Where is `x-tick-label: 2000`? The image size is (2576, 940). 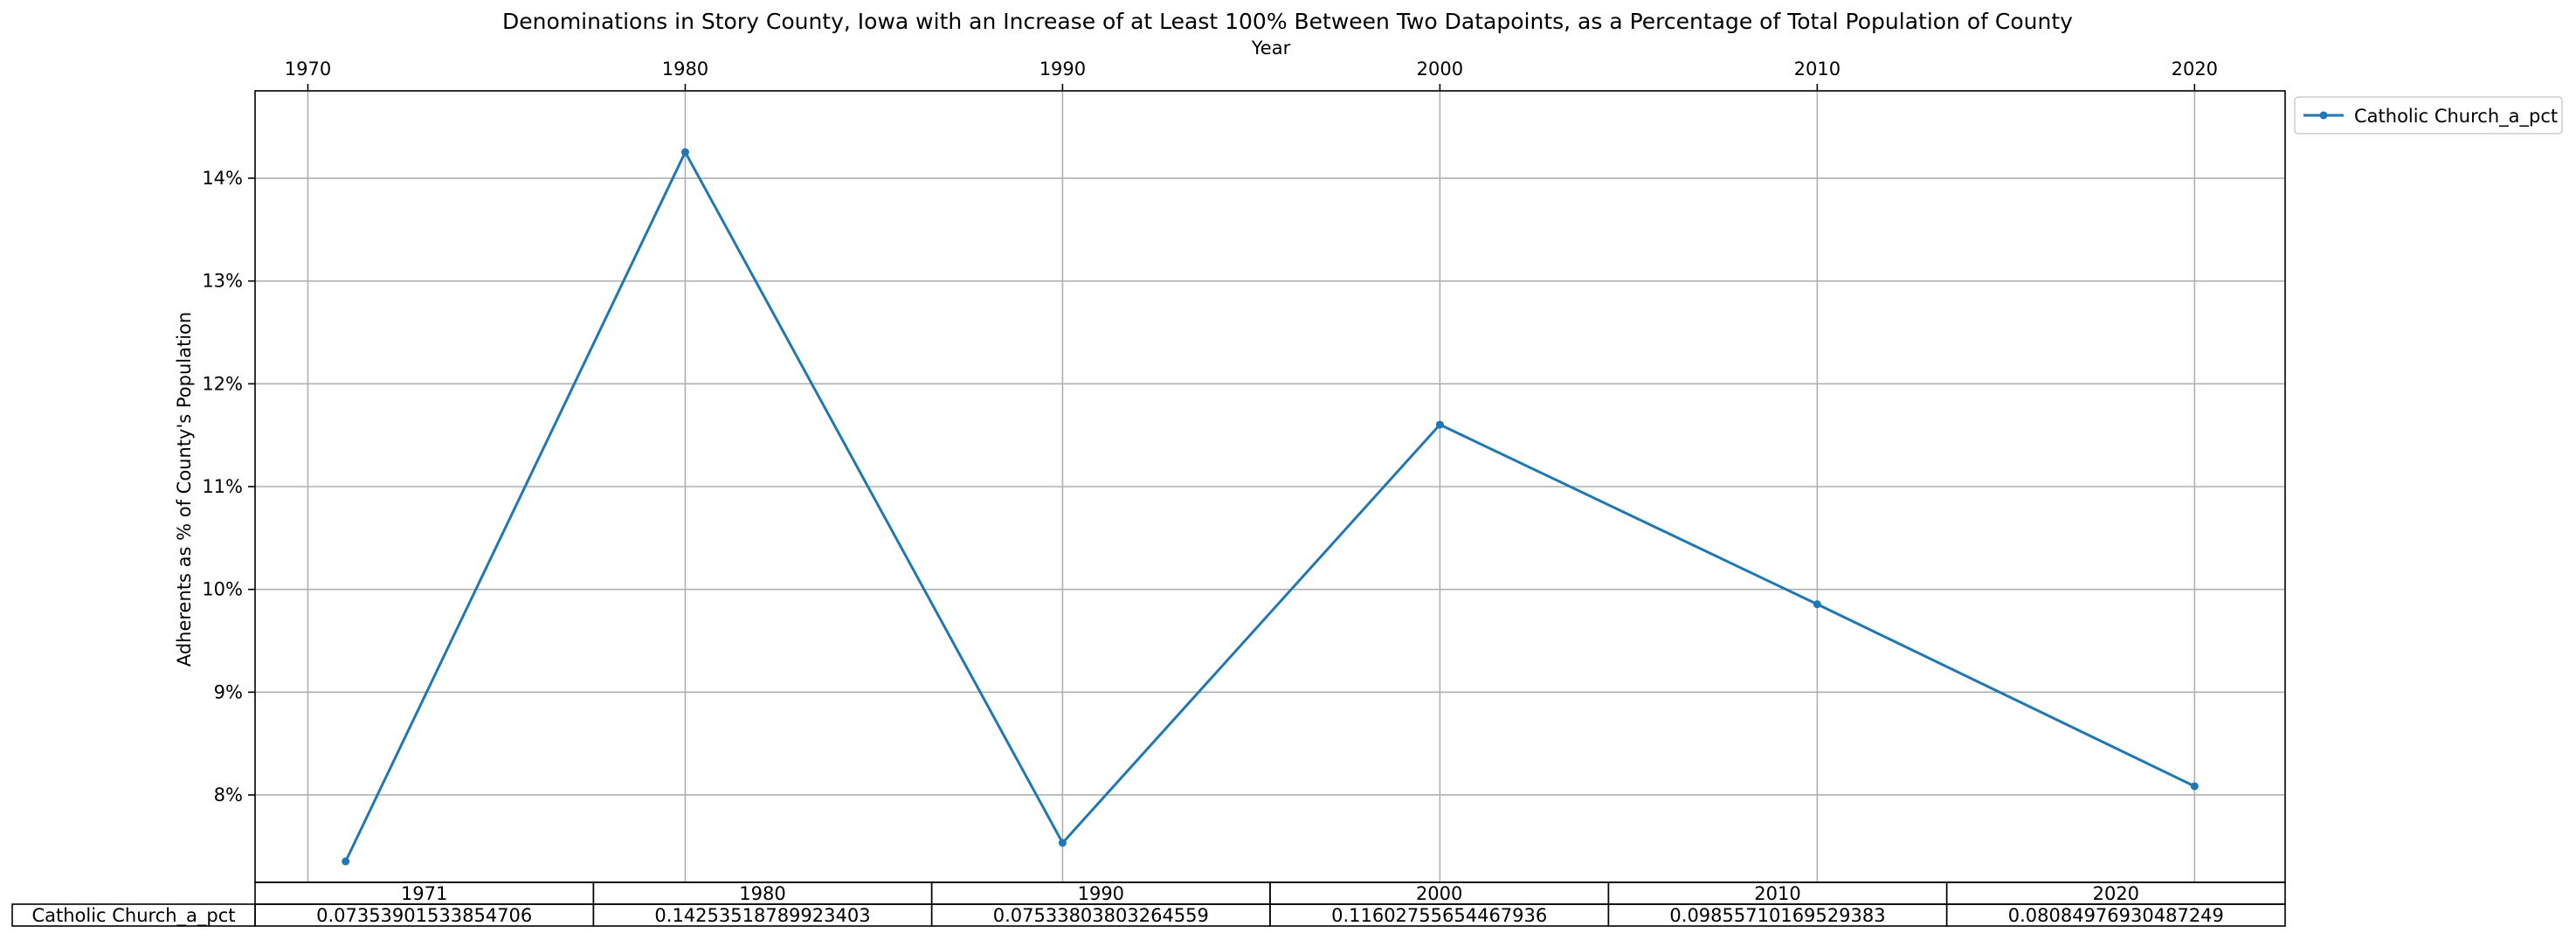 x-tick-label: 2000 is located at coordinates (1440, 69).